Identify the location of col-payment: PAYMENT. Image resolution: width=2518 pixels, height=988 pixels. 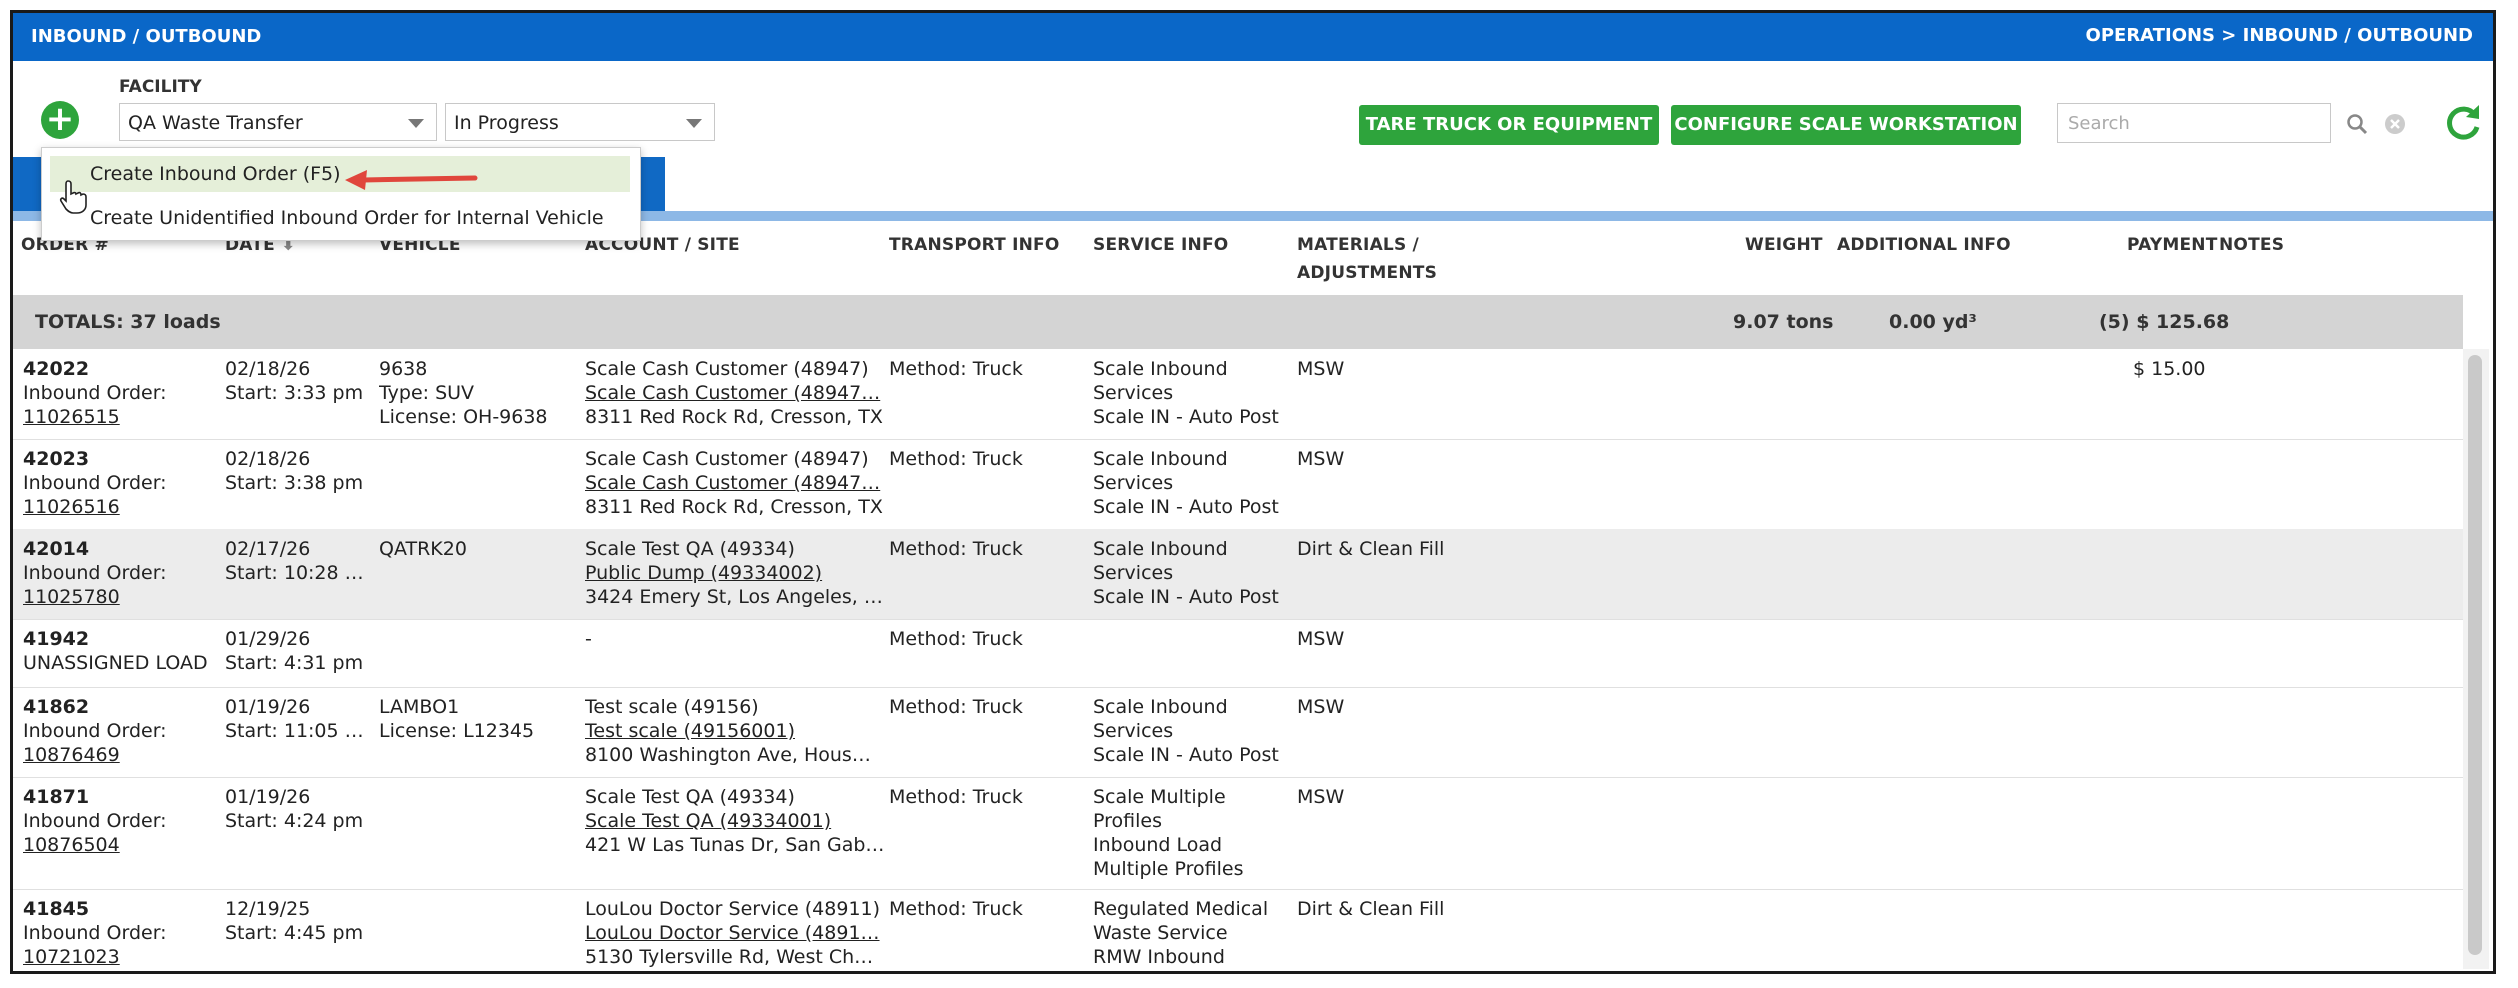
(2172, 245).